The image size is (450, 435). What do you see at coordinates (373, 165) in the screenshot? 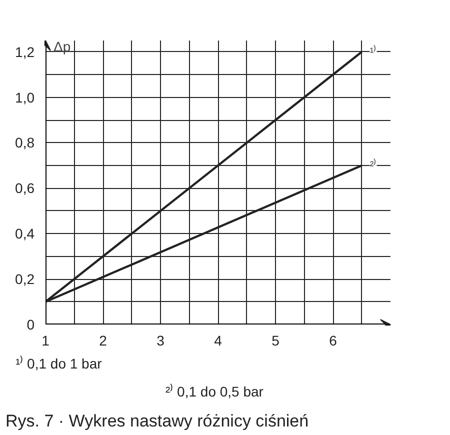
I see `series-label: ²⁾` at bounding box center [373, 165].